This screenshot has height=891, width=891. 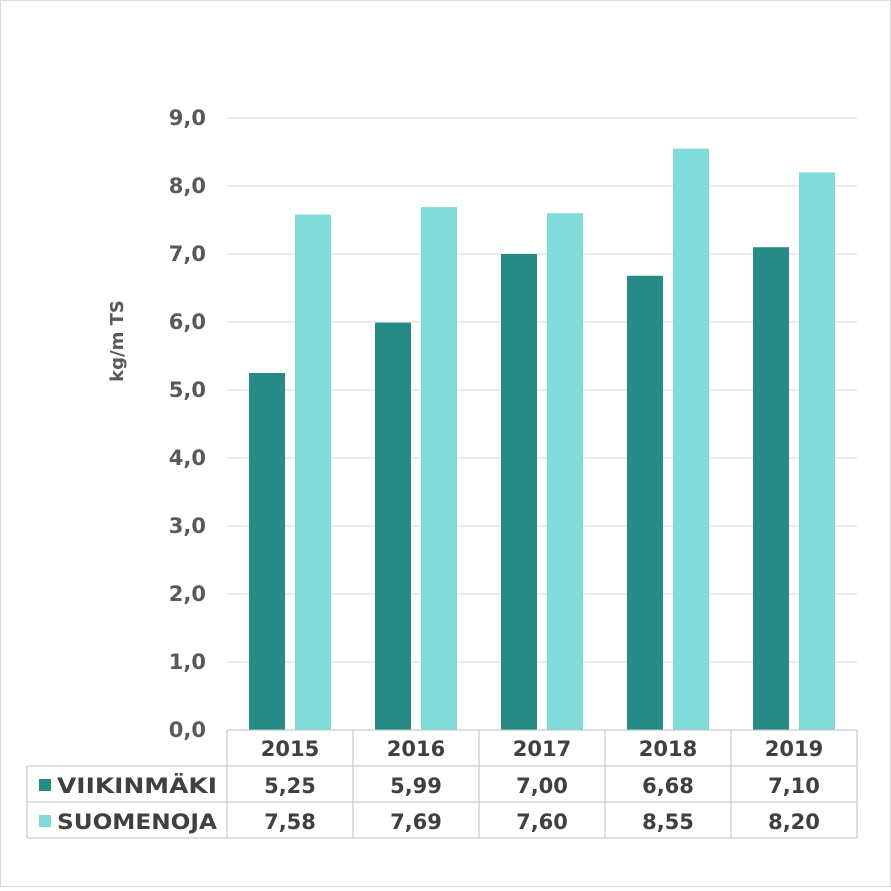 I want to click on y-axis-ticks: 0,0 1,0 2,0 3,0 4,0 5,0 6,0 7,0 8,0 9,0, so click(x=187, y=424).